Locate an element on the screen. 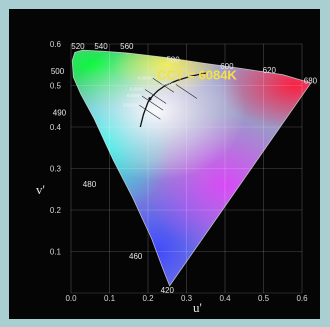  measured-point is located at coordinates (150, 99).